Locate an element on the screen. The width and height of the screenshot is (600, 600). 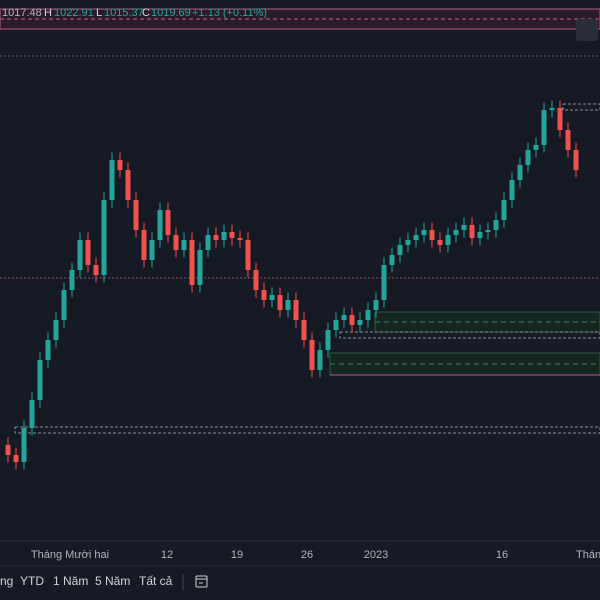
legend-key: L is located at coordinates (99, 13).